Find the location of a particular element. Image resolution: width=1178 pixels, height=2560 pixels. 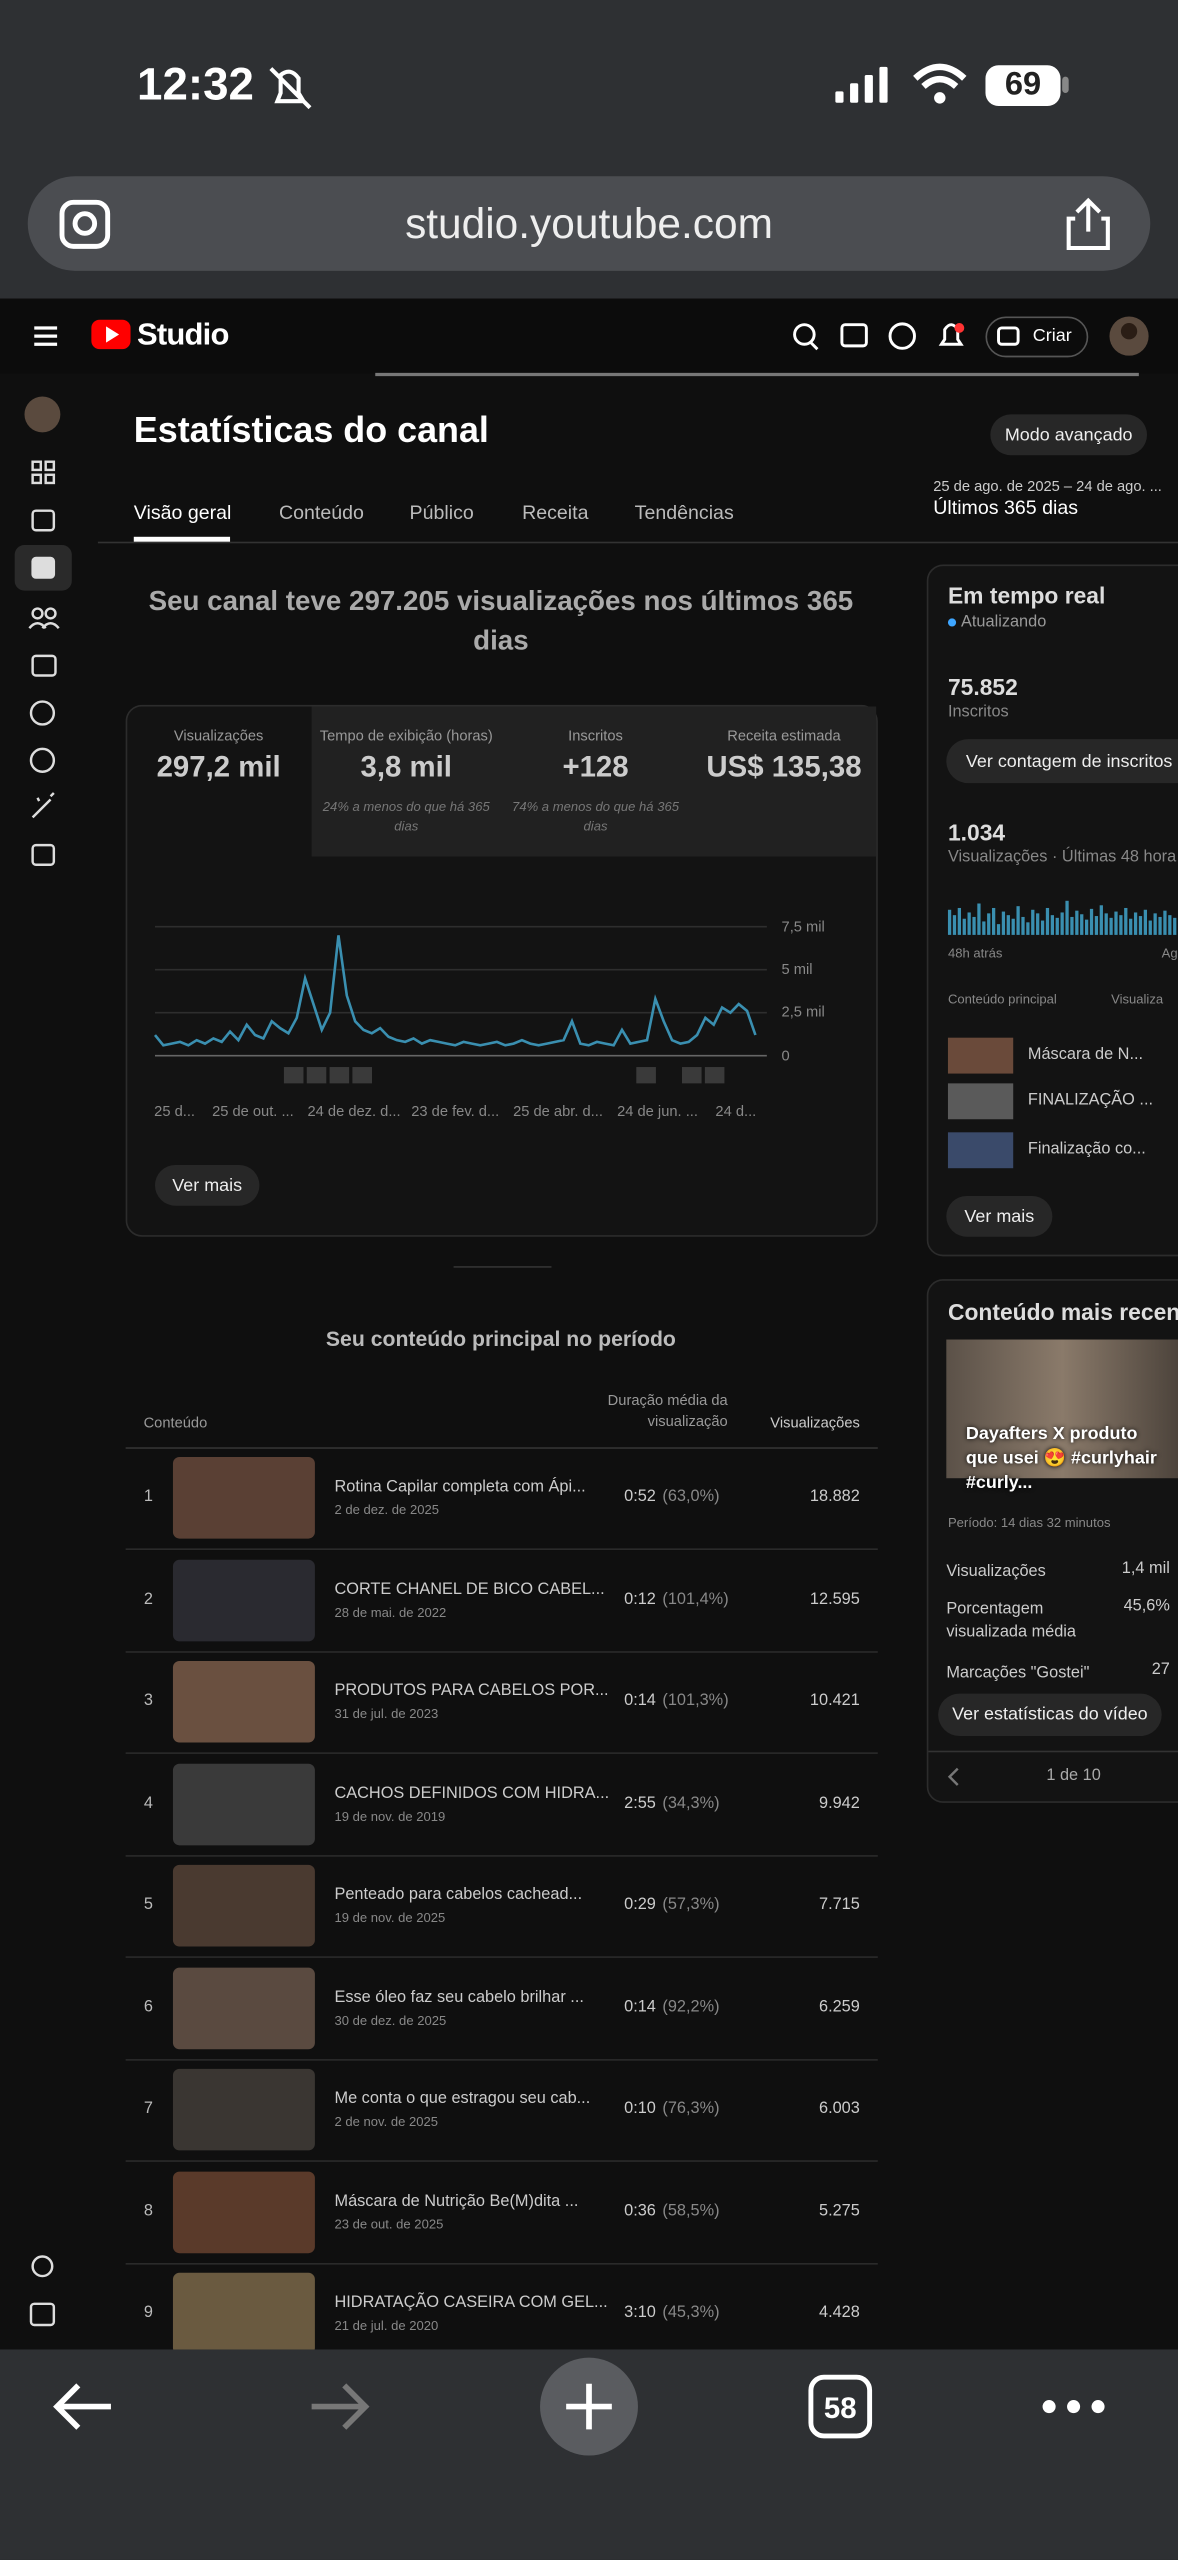

axis-label: Ag is located at coordinates (1169, 954).